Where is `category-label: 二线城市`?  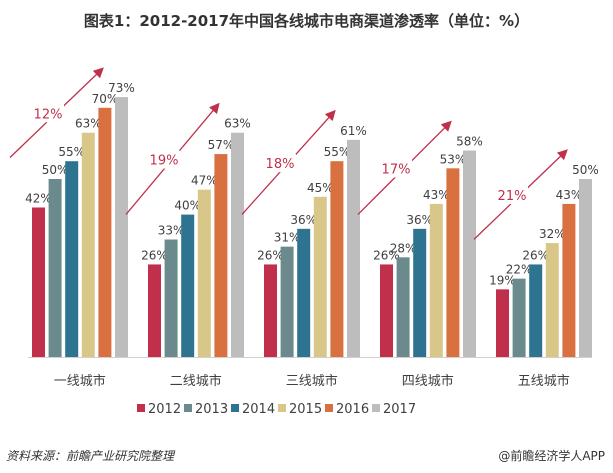
category-label: 二线城市 is located at coordinates (196, 381).